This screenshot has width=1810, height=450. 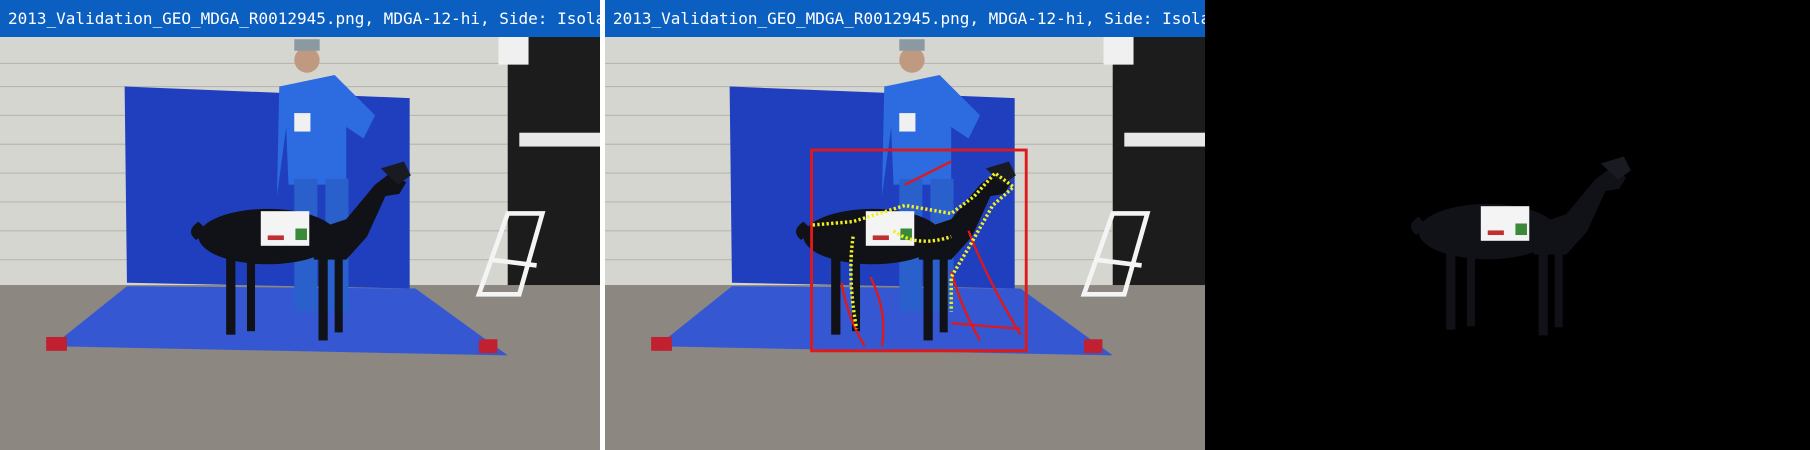 I want to click on segmented-goat, so click(x=1520, y=246).